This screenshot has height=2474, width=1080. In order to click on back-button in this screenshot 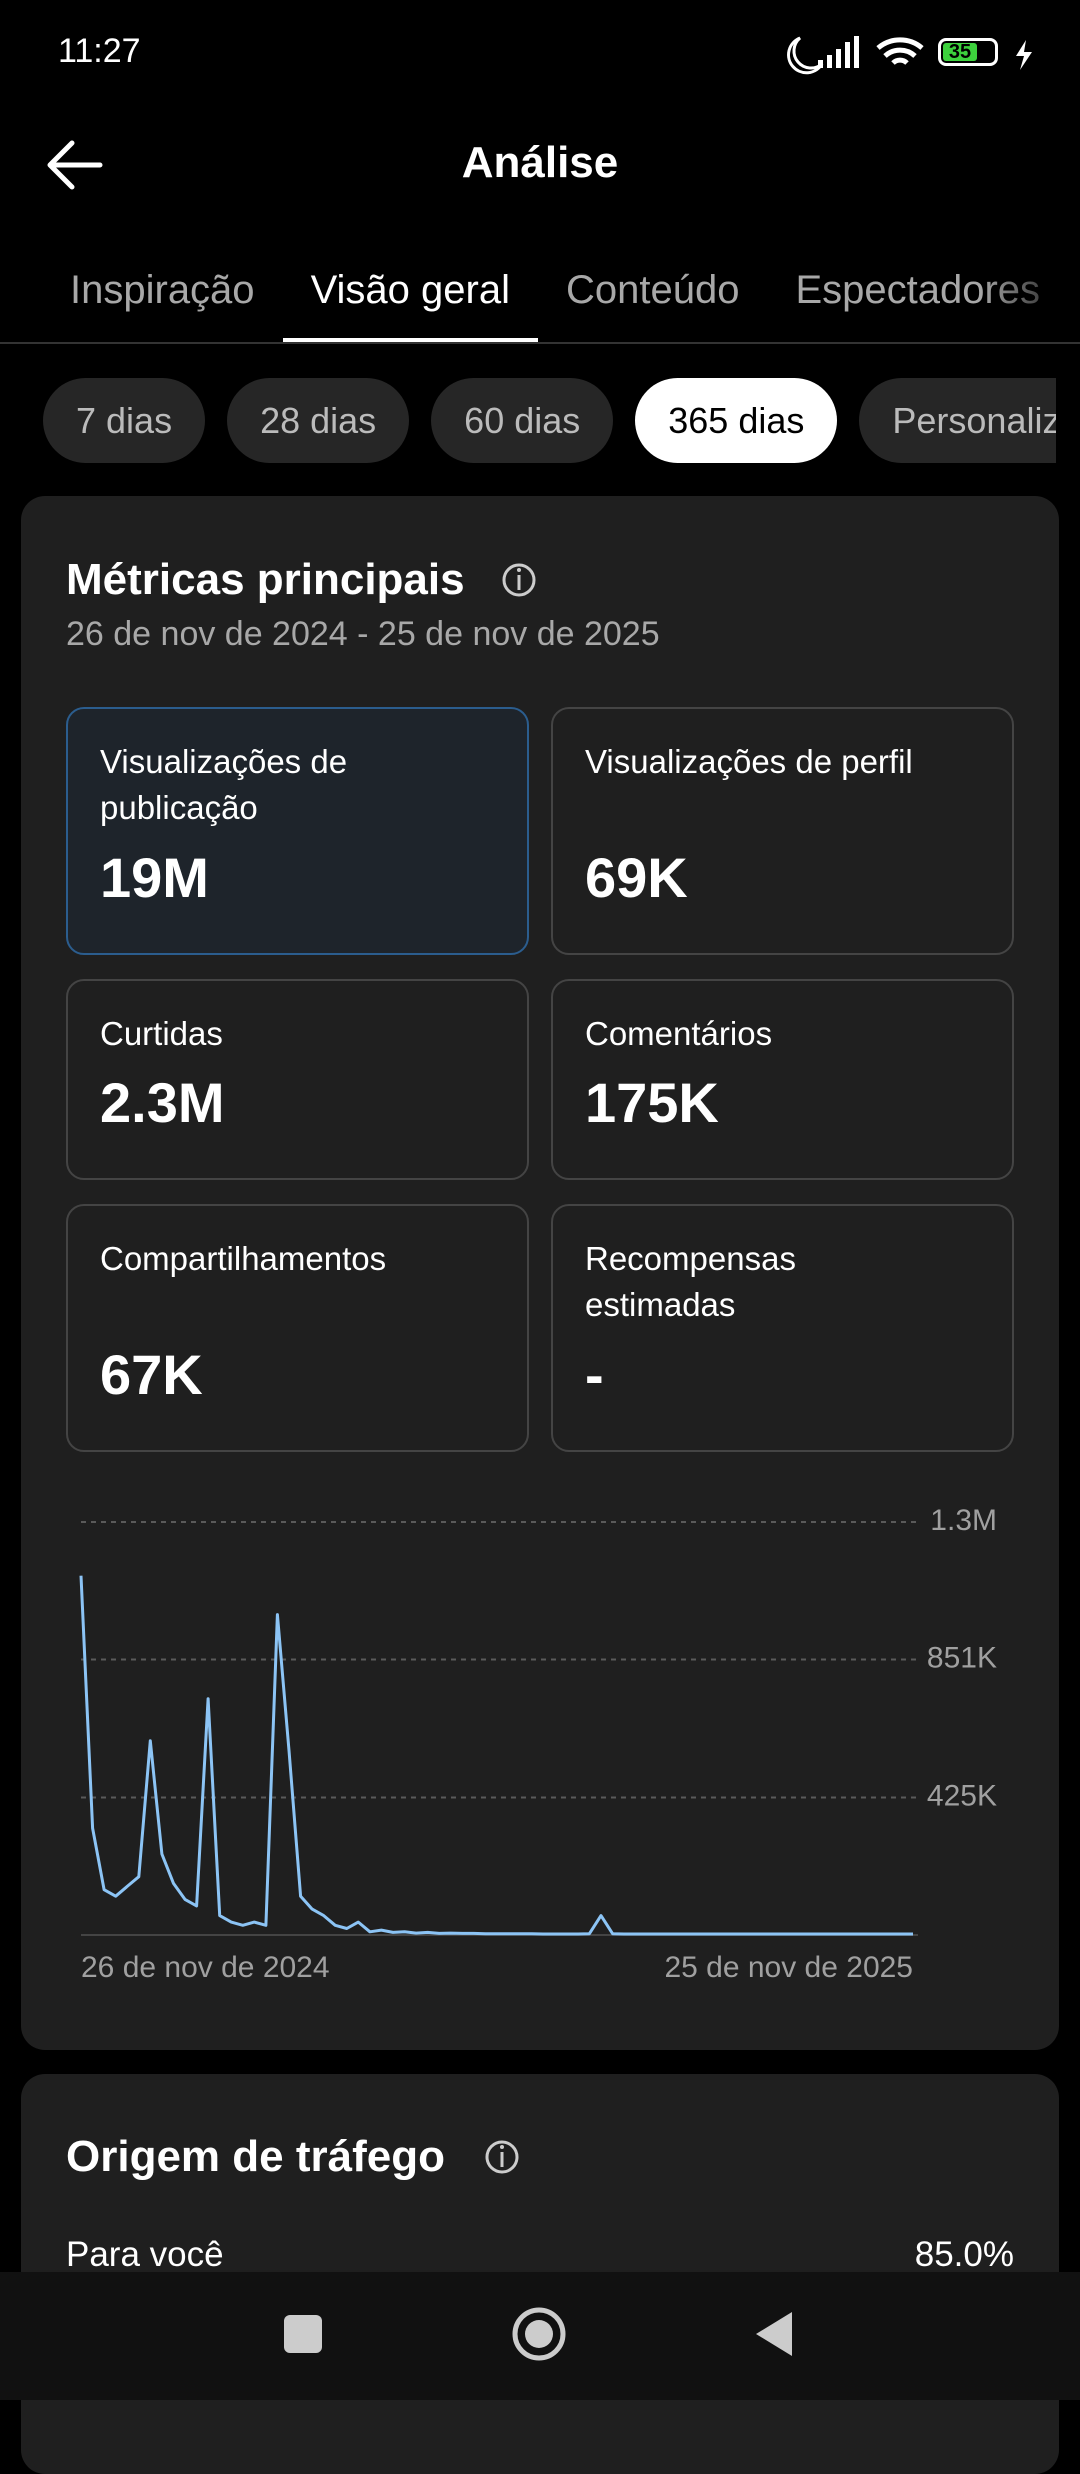, I will do `click(540, 110)`.